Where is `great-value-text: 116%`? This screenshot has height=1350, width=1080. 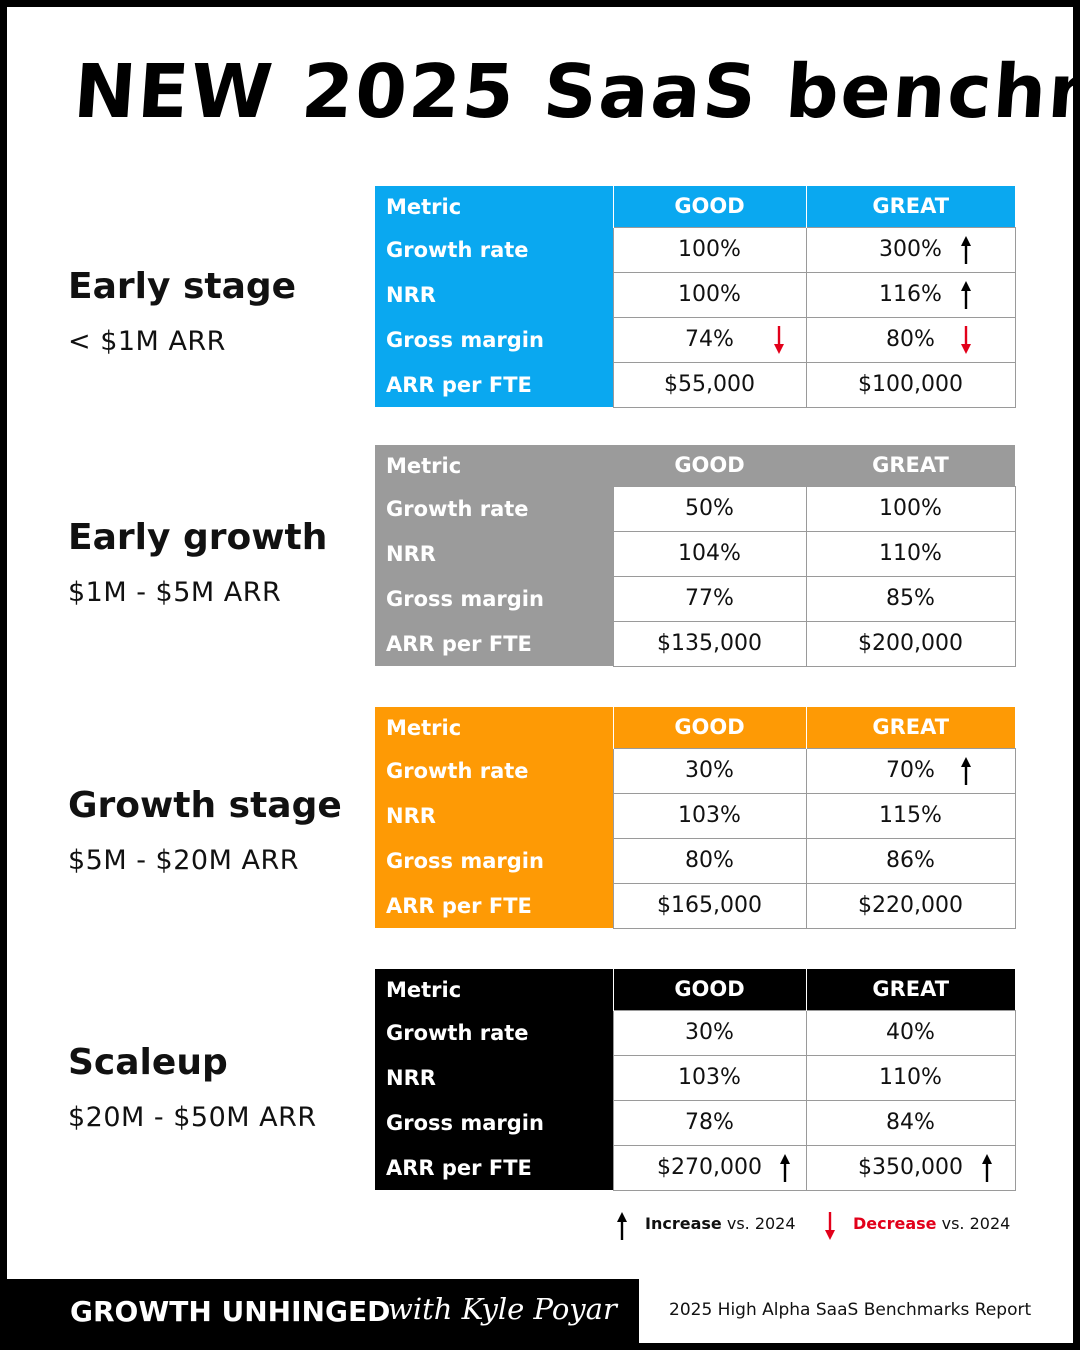 great-value-text: 116% is located at coordinates (910, 294).